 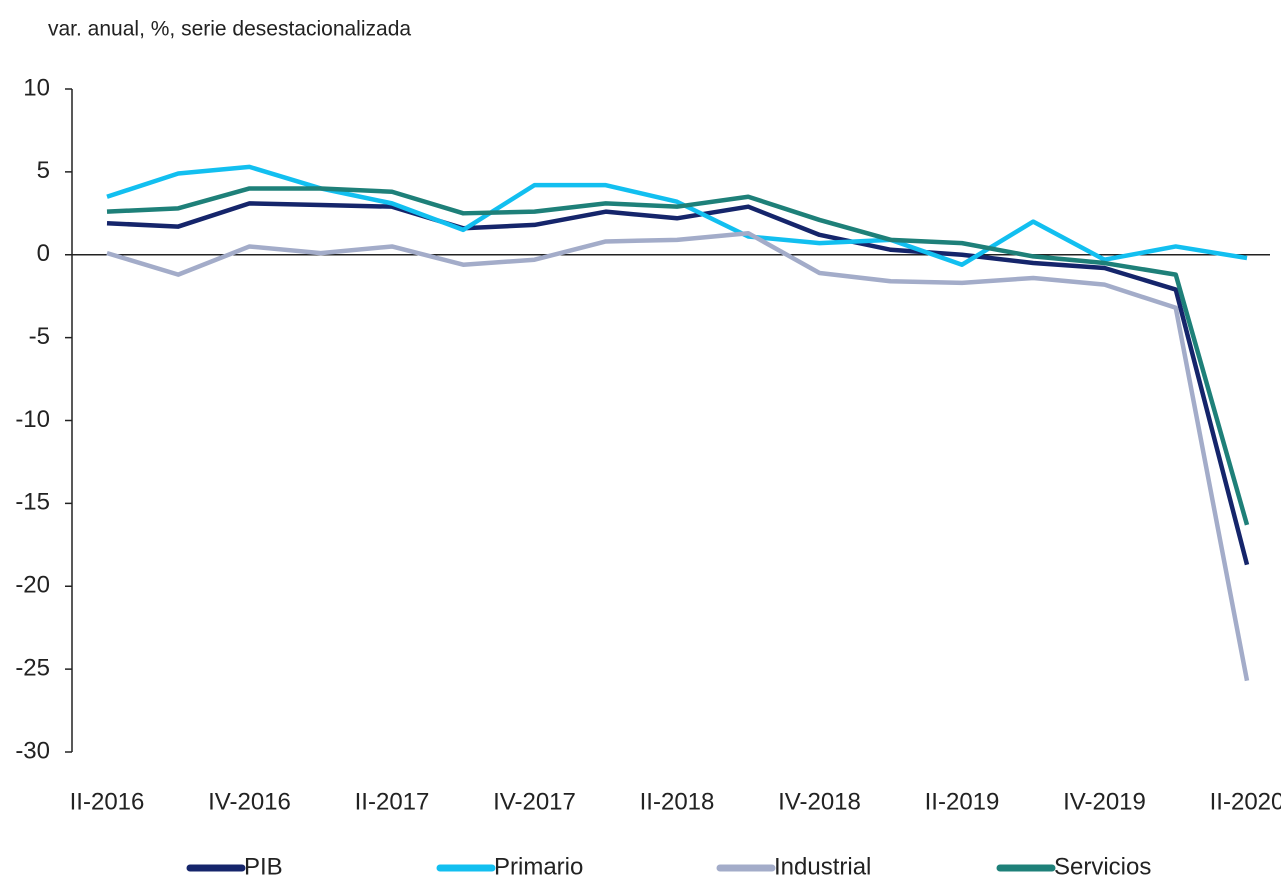 I want to click on x-tick-label: II-2016, so click(x=107, y=801).